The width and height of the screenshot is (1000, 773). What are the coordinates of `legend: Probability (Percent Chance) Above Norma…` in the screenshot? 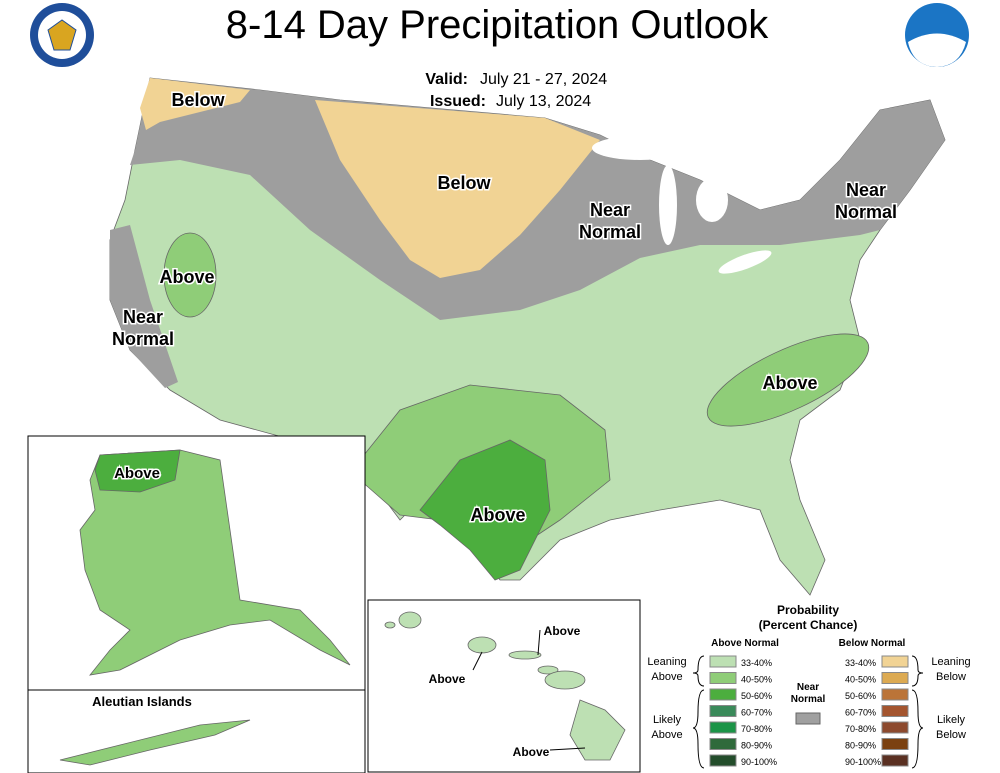 It's located at (809, 686).